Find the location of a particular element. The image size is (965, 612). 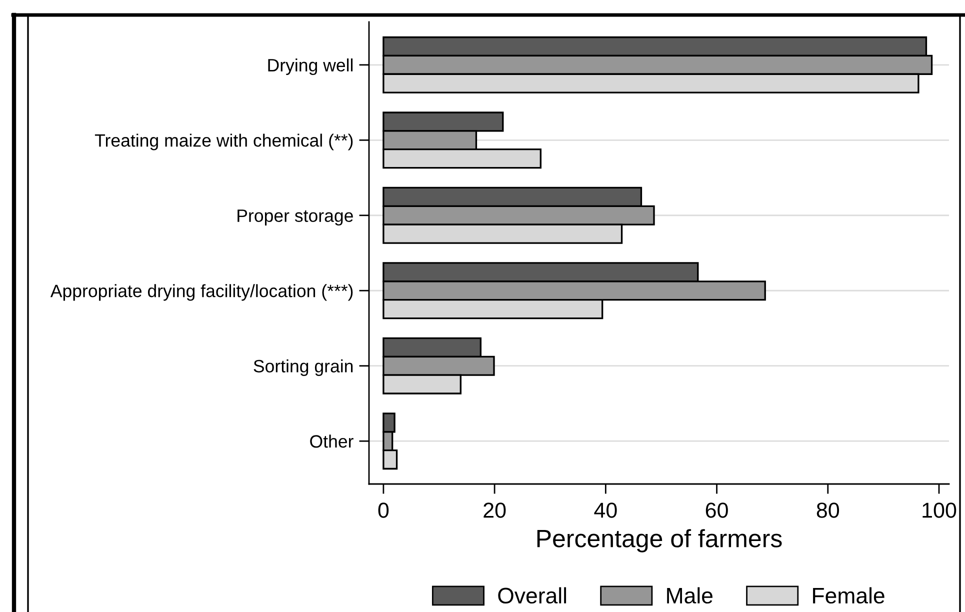

y-tick-label: Sorting grain is located at coordinates (303, 367).